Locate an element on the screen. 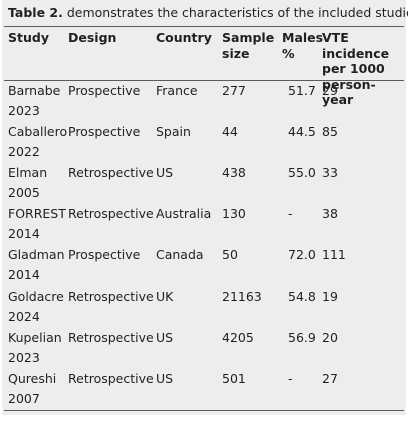 The image size is (408, 421). cell-study-name: Gladman is located at coordinates (36, 255).